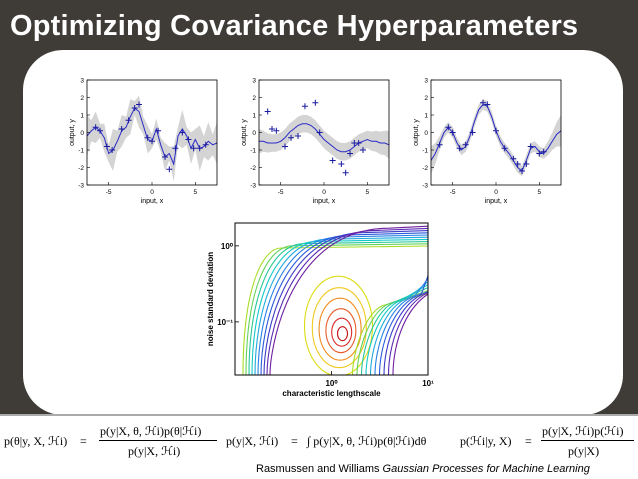 Image resolution: width=638 pixels, height=479 pixels. What do you see at coordinates (154, 451) in the screenshot?
I see `posterior-denominator: p(y|X, ℋi)` at bounding box center [154, 451].